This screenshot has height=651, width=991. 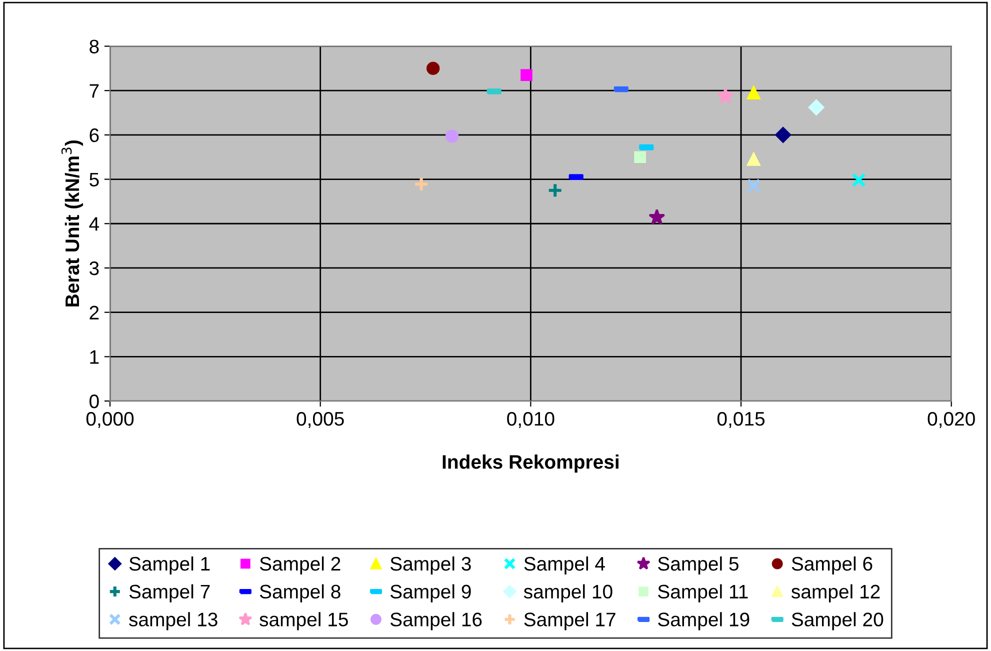 I want to click on y-tick-label: 8, so click(x=94, y=47).